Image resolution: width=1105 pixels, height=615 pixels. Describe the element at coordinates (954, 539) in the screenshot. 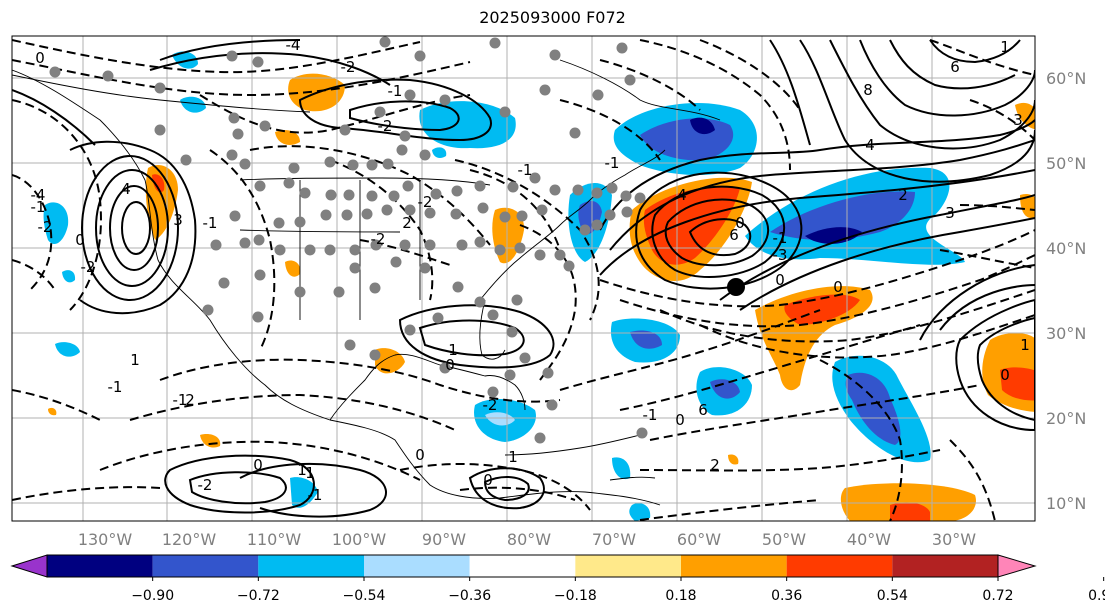

I see `lon-tick-label: 30°W` at that location.